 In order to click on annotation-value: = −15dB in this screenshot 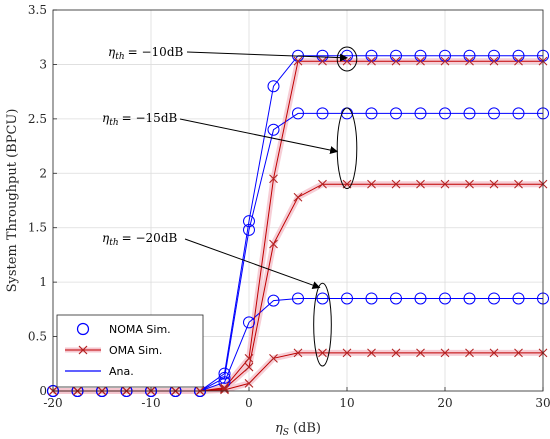, I will do `click(150, 118)`.